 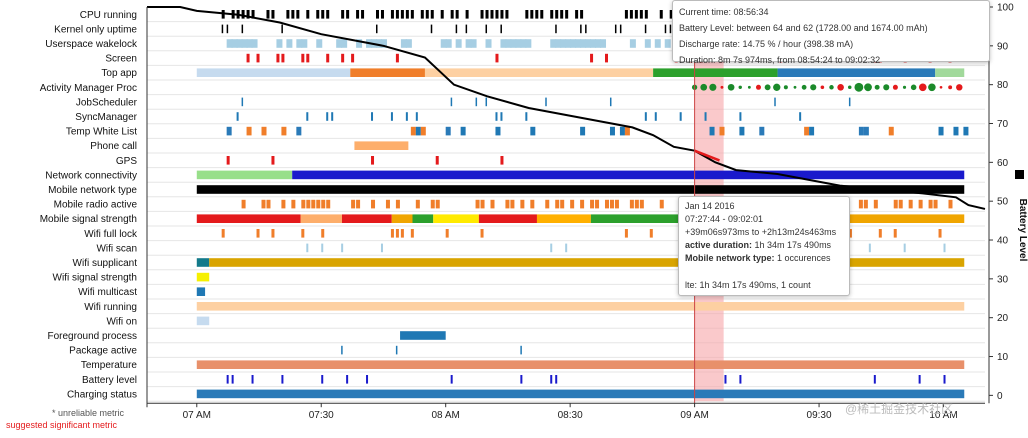 I want to click on row-label-15: Wifi full lock, so click(x=111, y=234).